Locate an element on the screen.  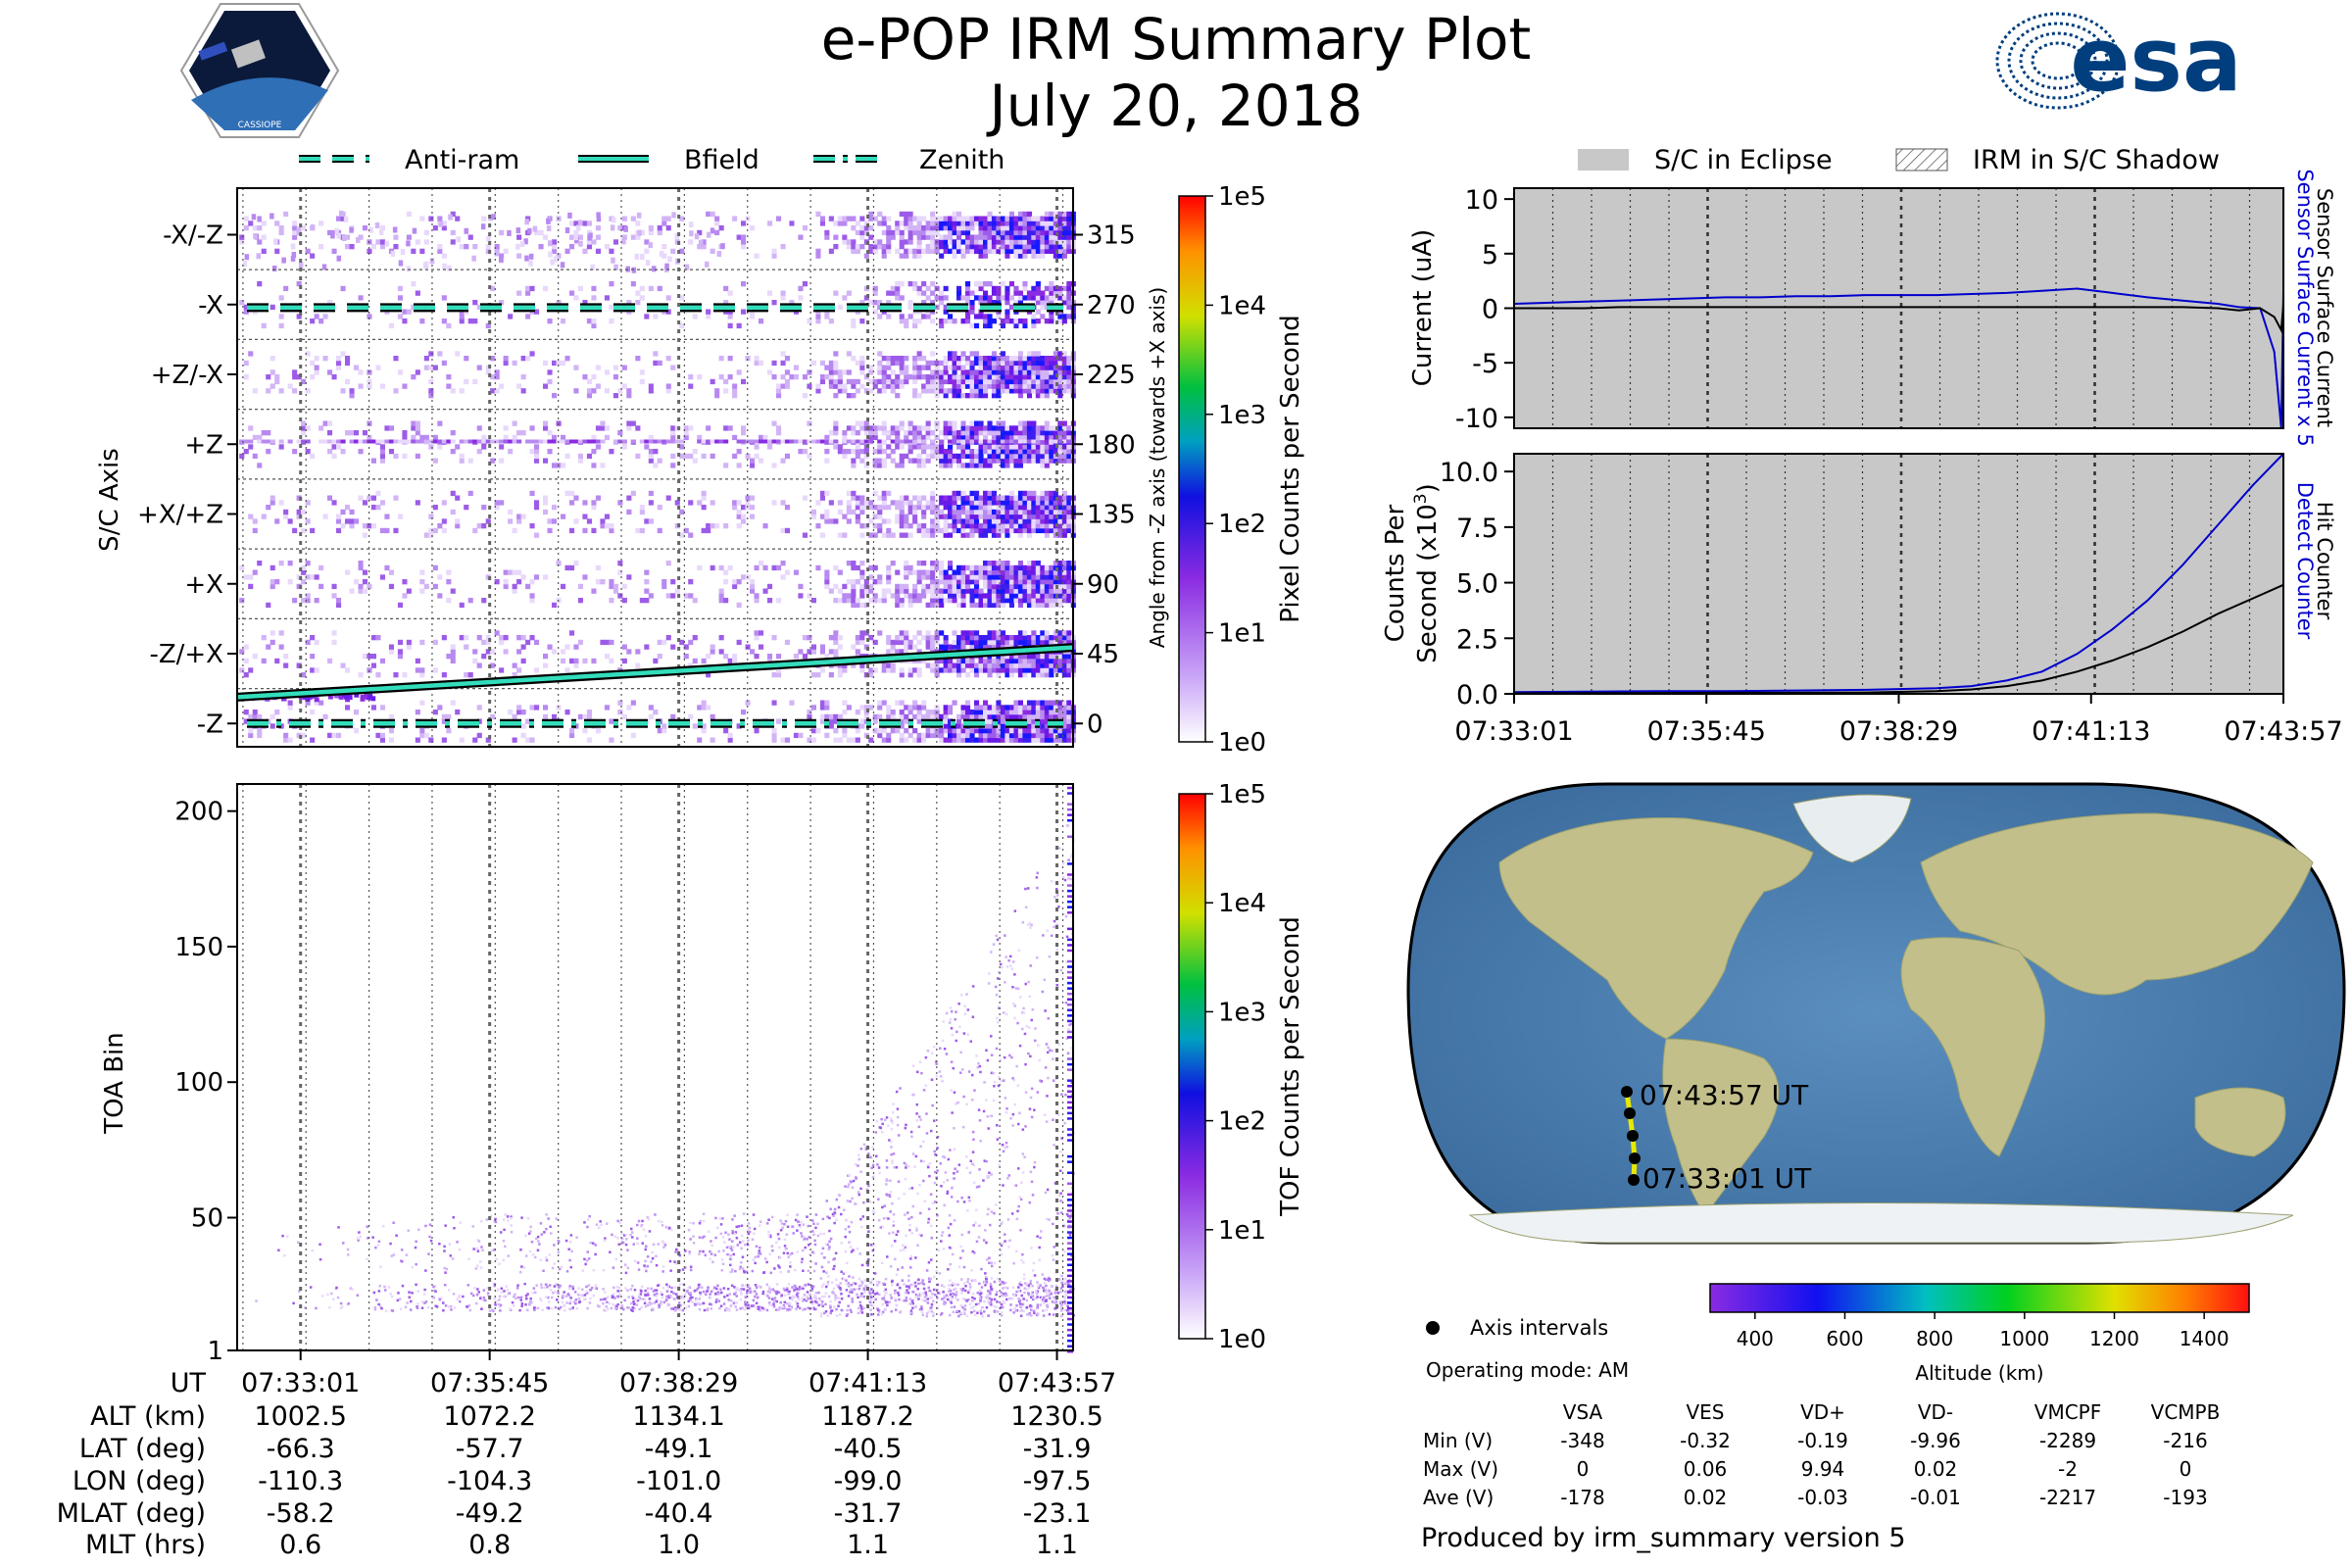
map-legend: Axis intervals Operating mode: AM is located at coordinates (1527, 1349).